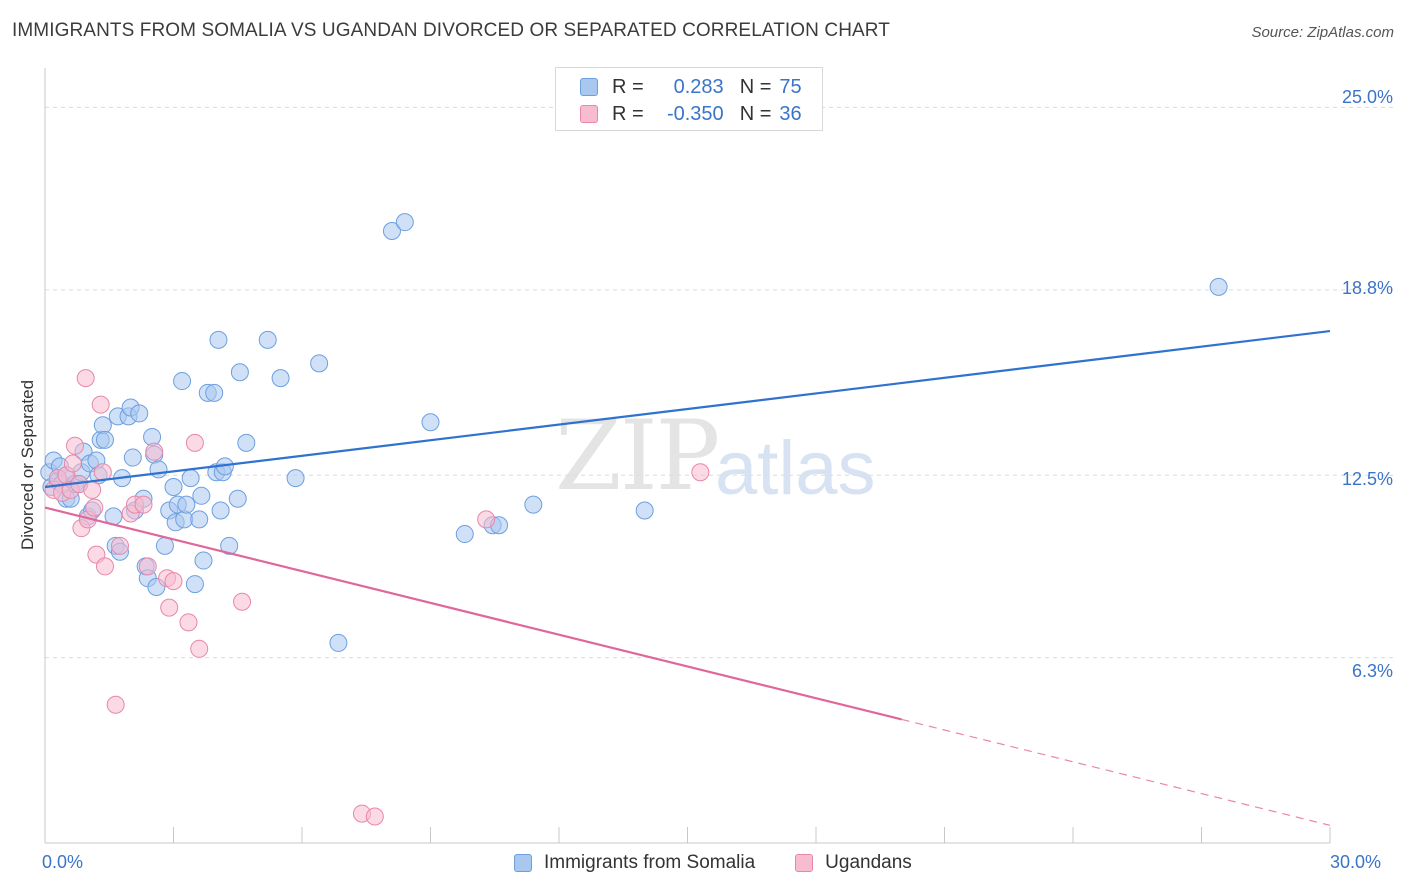  Describe the element at coordinates (637, 456) in the screenshot. I see `watermark-zip: ZIP` at that location.